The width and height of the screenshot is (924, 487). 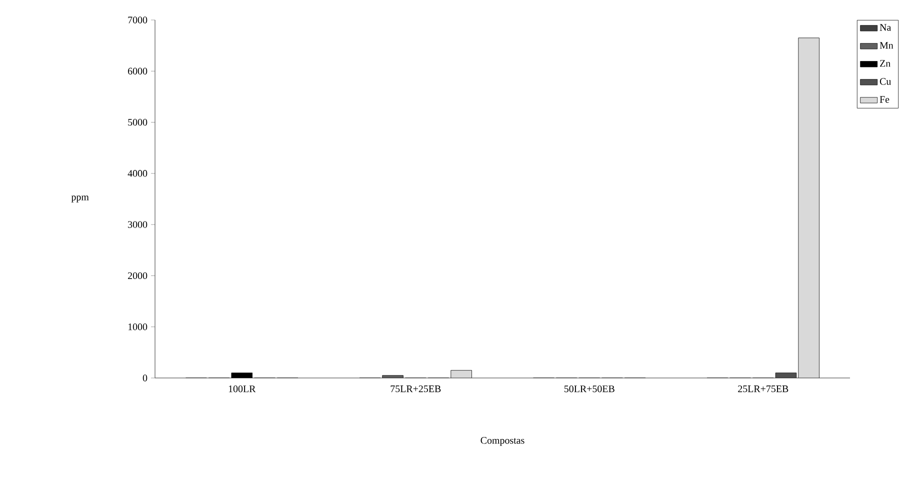 What do you see at coordinates (242, 388) in the screenshot?
I see `x-tick-label: 100LR` at bounding box center [242, 388].